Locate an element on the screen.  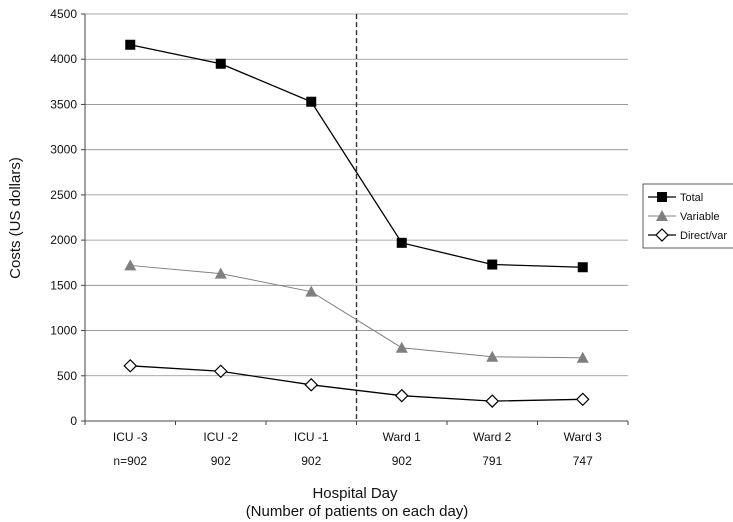
y-tick-label: 3500 is located at coordinates (63, 104).